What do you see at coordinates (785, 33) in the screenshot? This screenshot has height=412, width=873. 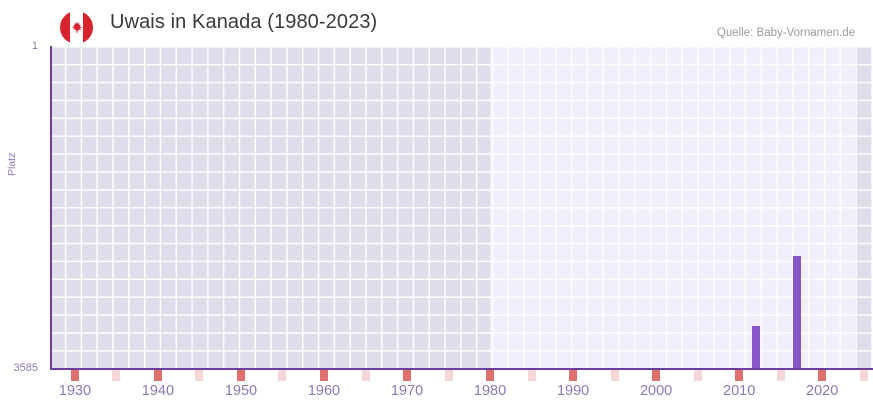 I see `source-attribution: Quelle: Baby-Vornamen.de` at bounding box center [785, 33].